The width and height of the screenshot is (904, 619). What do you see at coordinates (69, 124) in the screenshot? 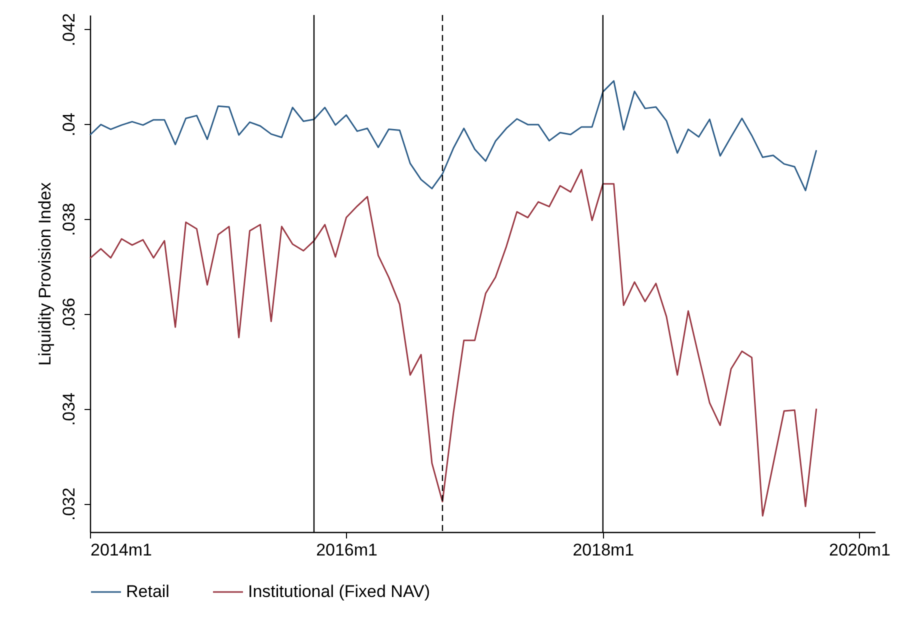
I see `y-tick-label: .04` at bounding box center [69, 124].